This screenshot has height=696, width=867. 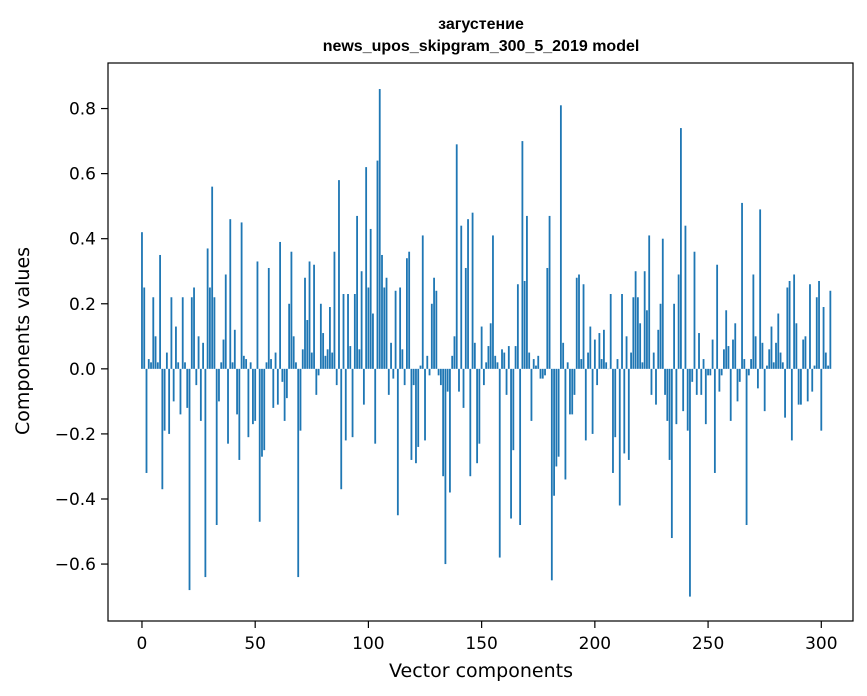 What do you see at coordinates (82, 240) in the screenshot?
I see `y-tick-label: 0.4` at bounding box center [82, 240].